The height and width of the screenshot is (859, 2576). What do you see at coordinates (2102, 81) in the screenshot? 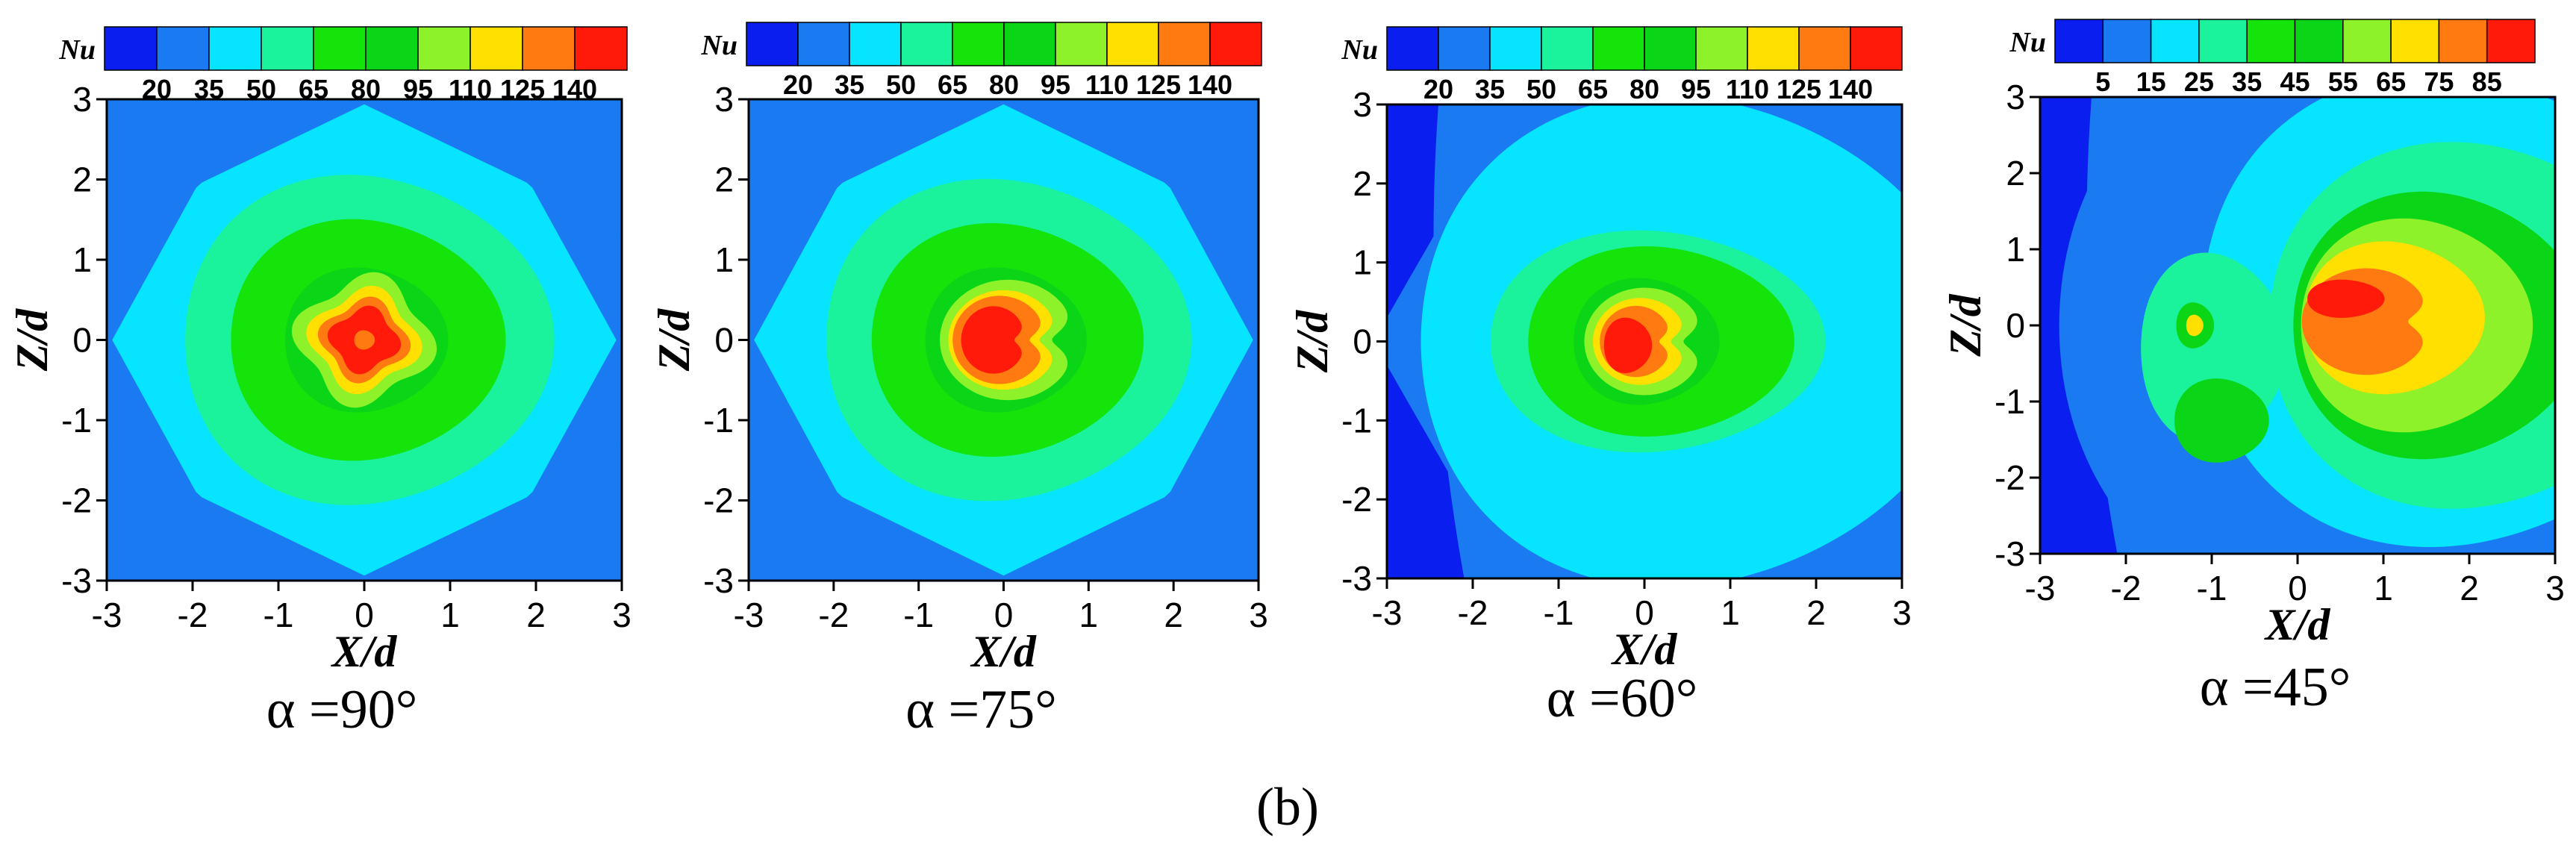
I see `colorbar-tick-label: 5` at bounding box center [2102, 81].